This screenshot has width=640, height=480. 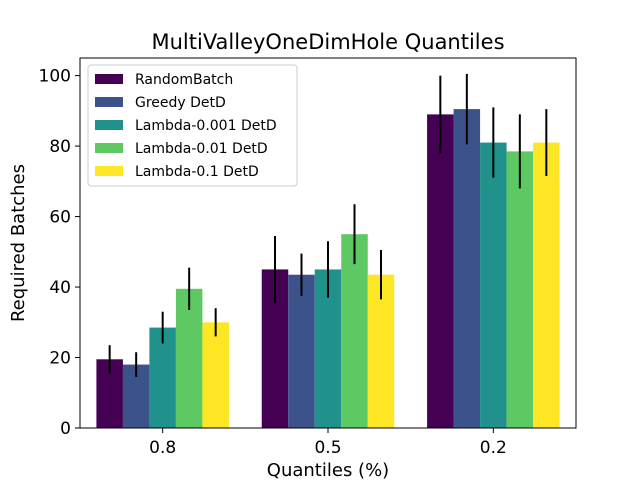 I want to click on legend-label-4: Lambda-0.1 DetD, so click(x=197, y=172).